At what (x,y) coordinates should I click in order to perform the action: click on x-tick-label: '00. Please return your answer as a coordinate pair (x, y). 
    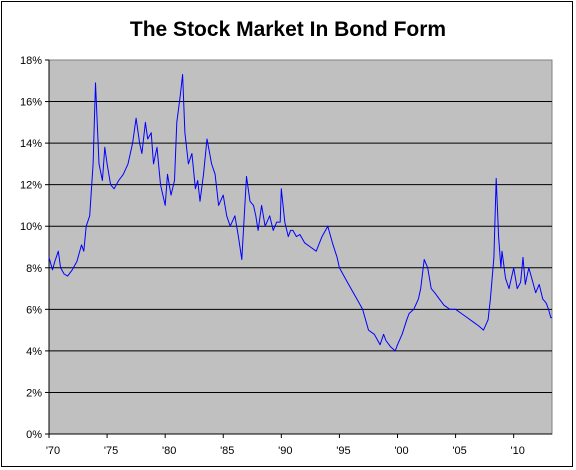
    Looking at the image, I should click on (401, 451).